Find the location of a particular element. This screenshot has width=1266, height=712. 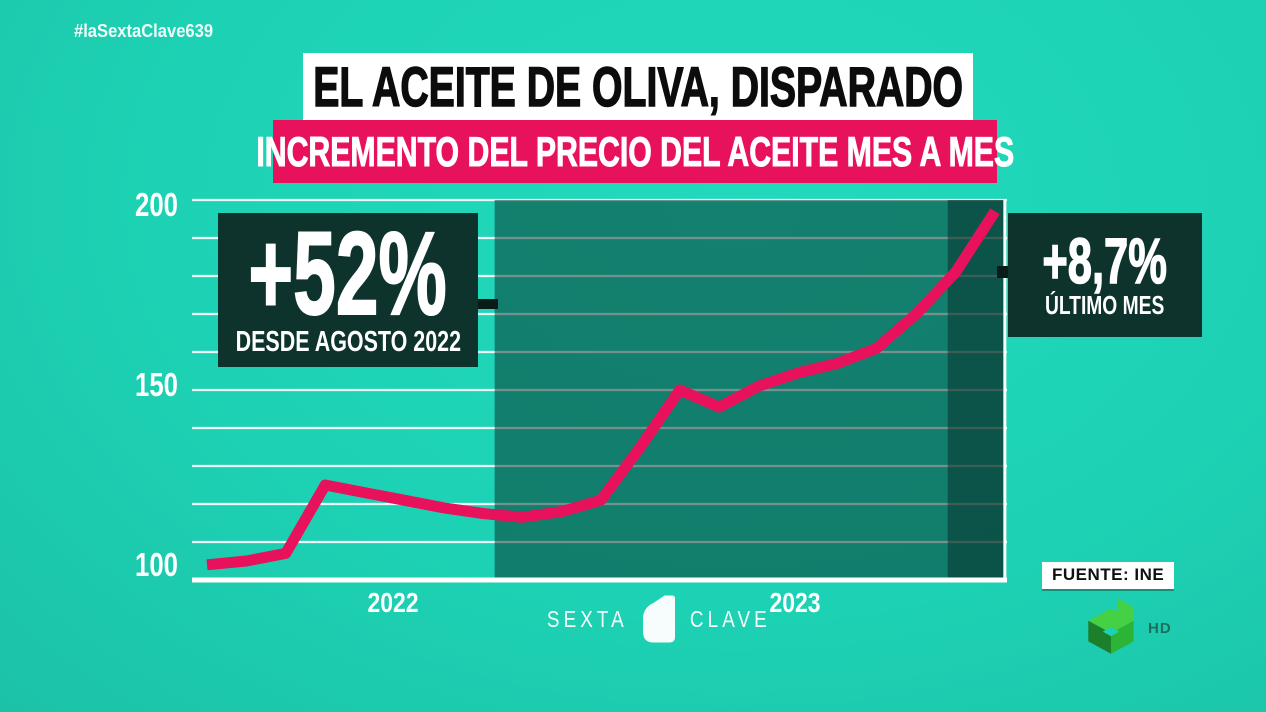

headline-banner: EL ACEITE DE OLIVA, DISPARADO is located at coordinates (638, 86).